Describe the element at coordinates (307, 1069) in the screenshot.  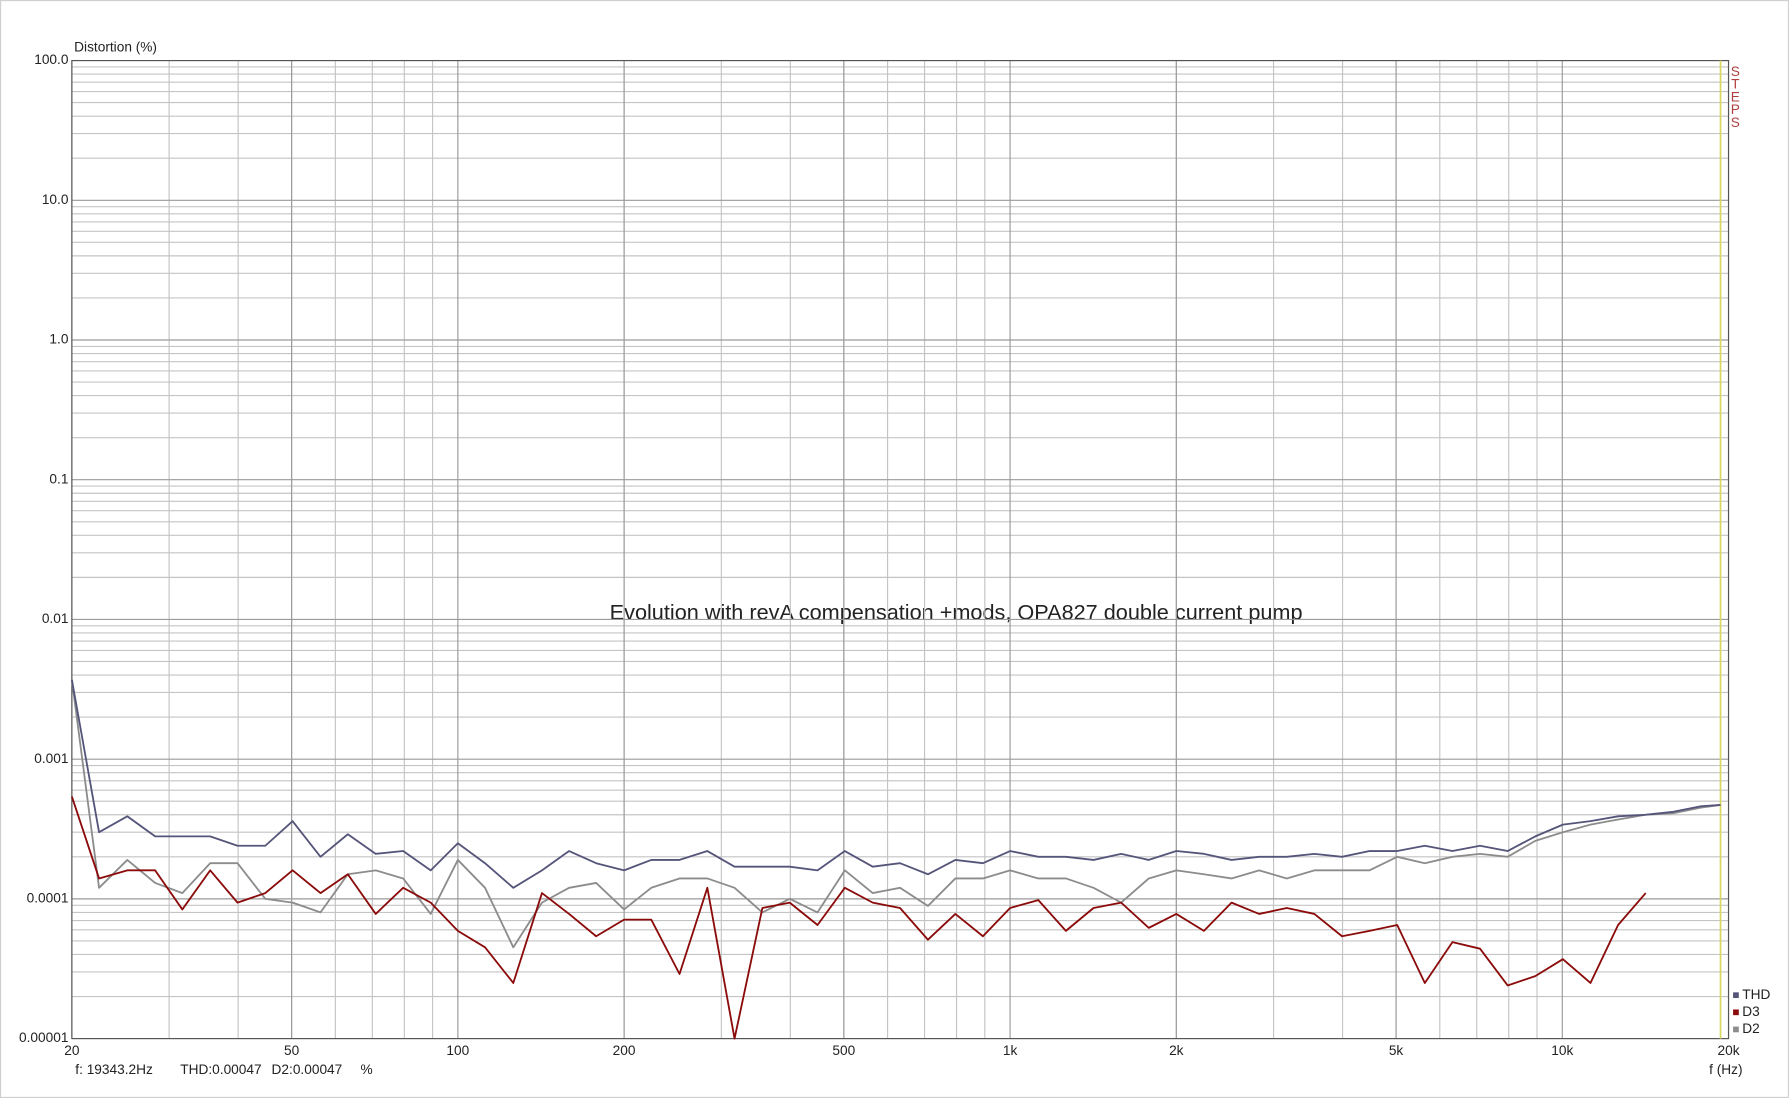
I see `cursor-readout: D2:0.00047` at that location.